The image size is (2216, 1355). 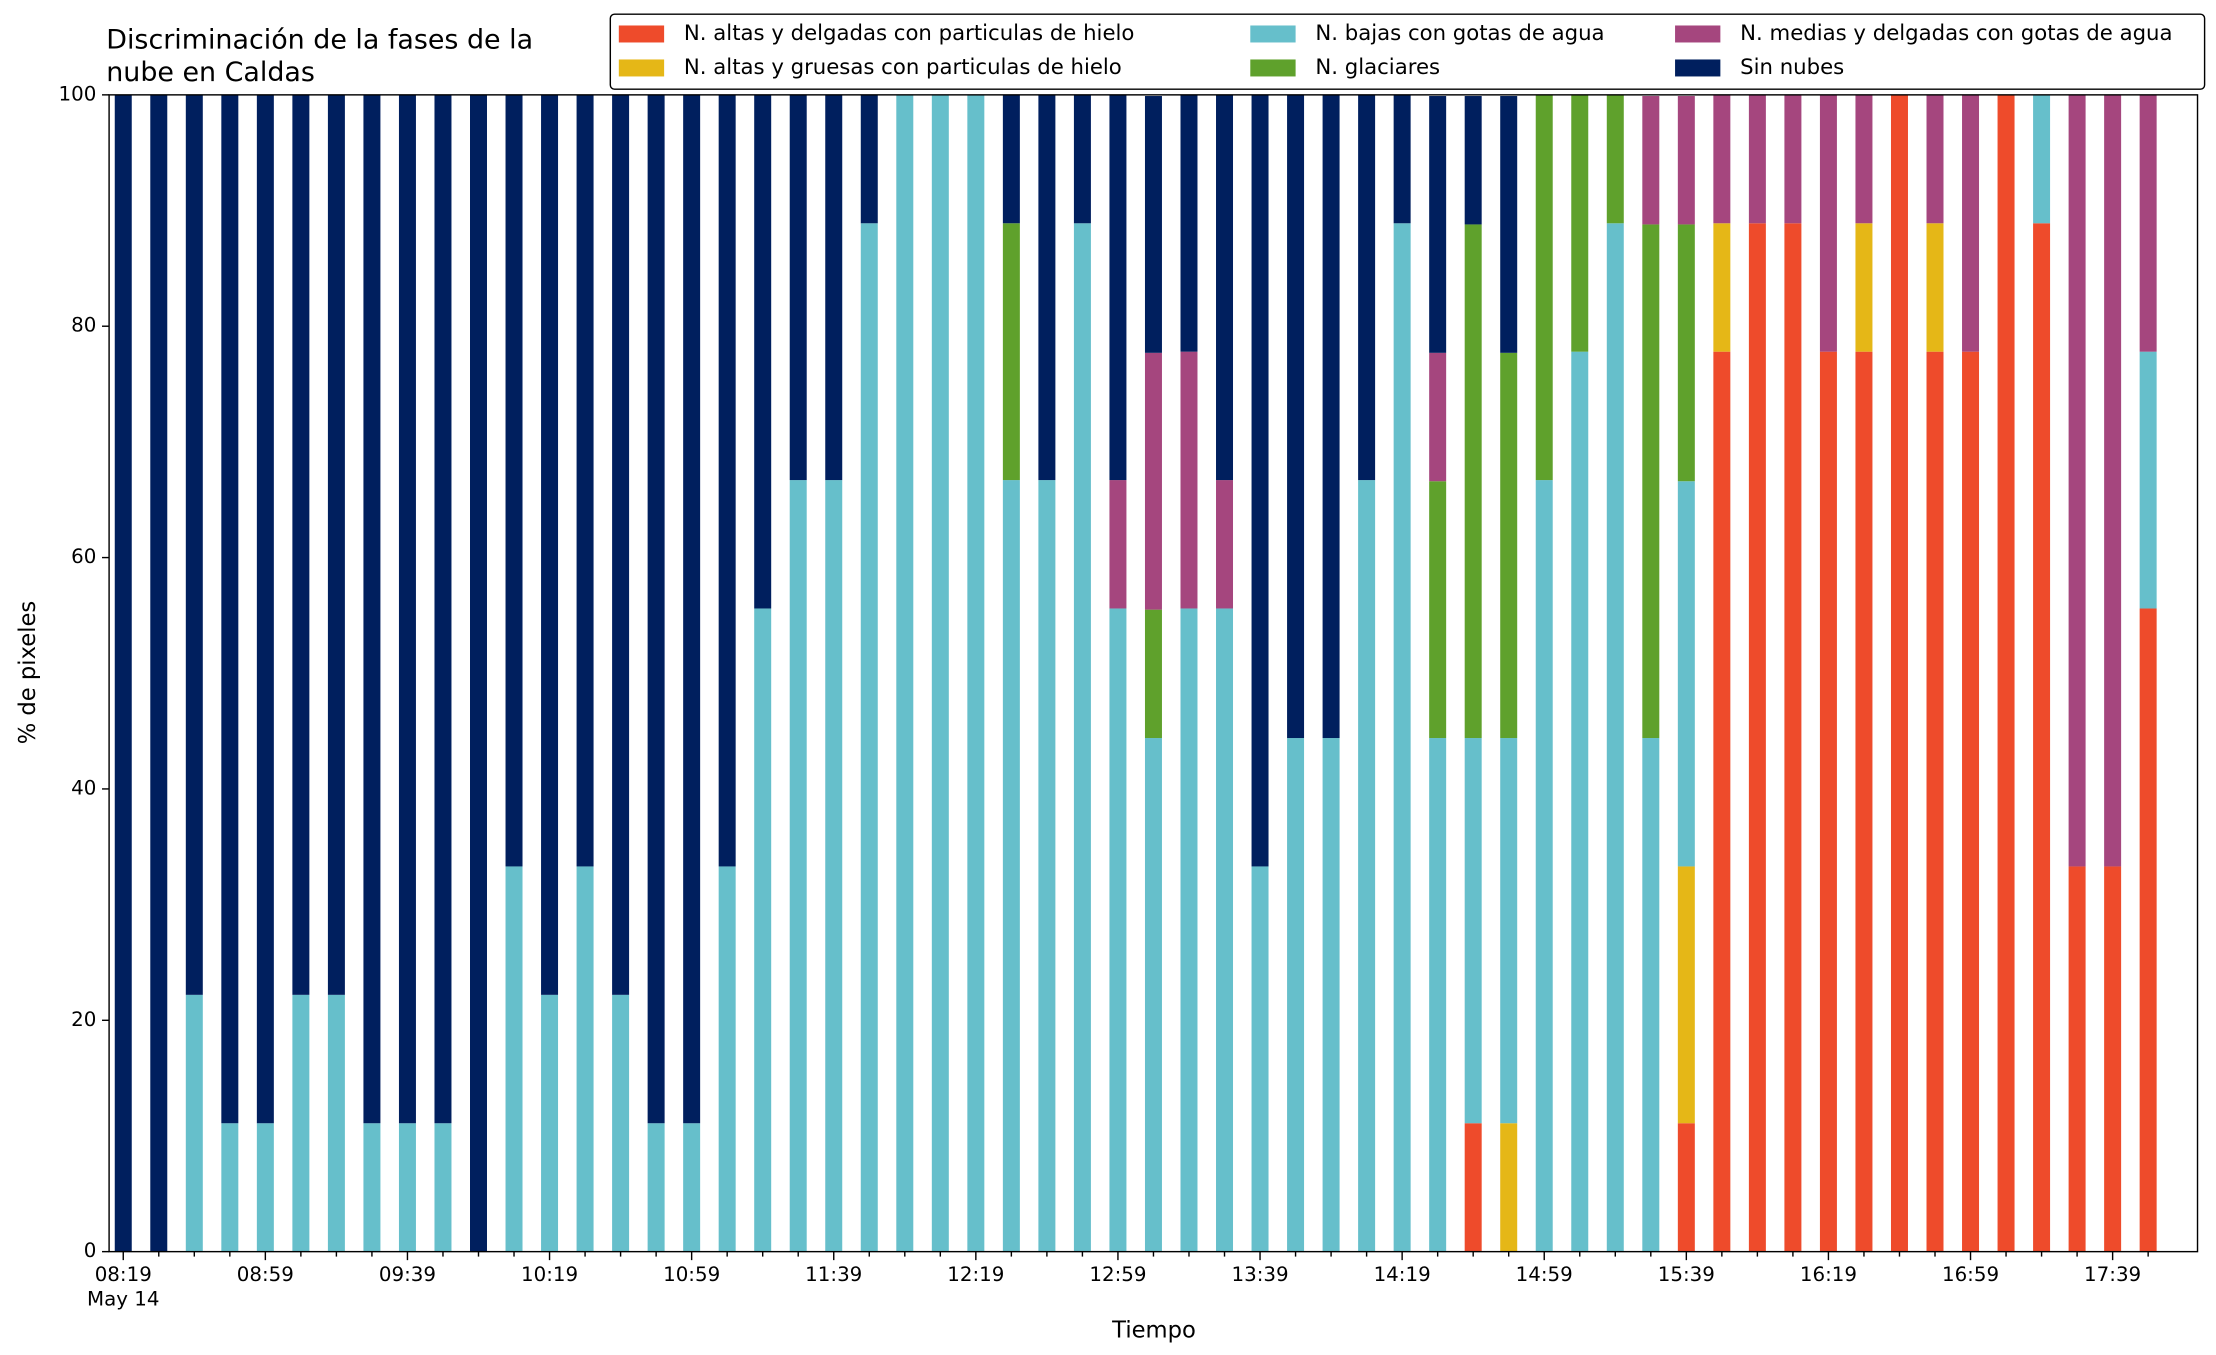 What do you see at coordinates (1828, 1274) in the screenshot?
I see `x-tick-label: 16:19` at bounding box center [1828, 1274].